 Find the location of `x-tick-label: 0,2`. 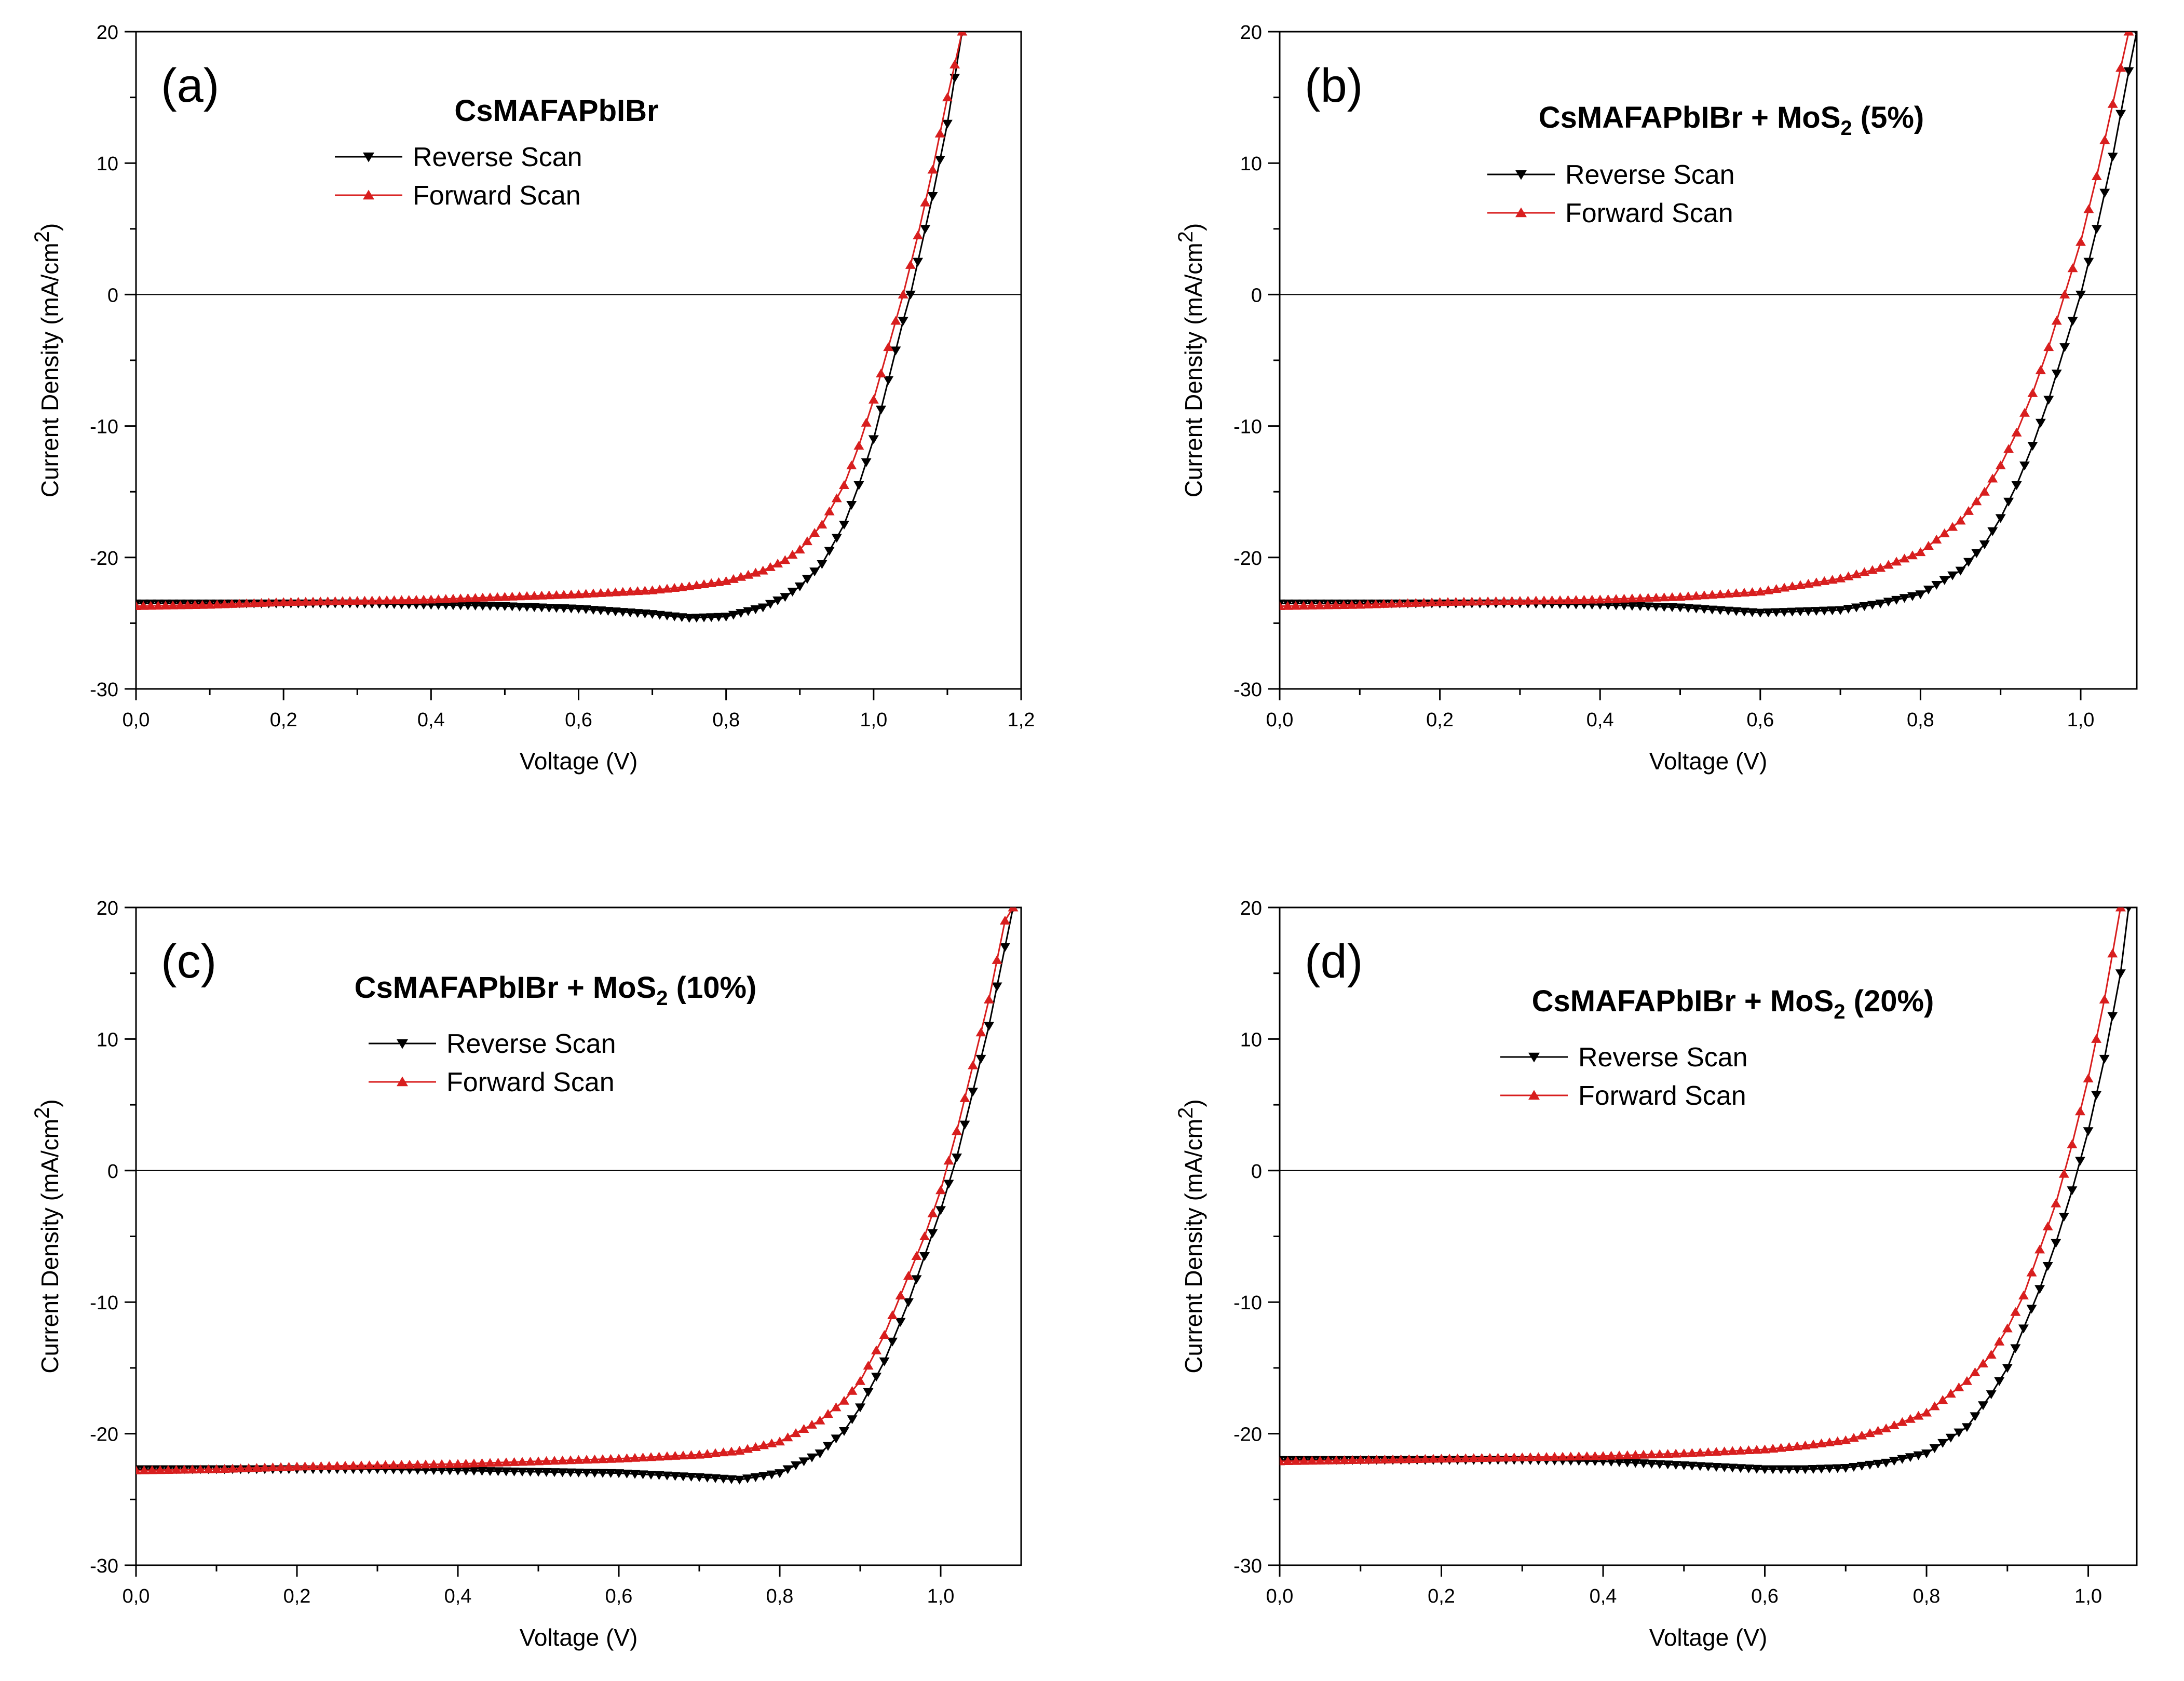

x-tick-label: 0,2 is located at coordinates (1441, 1596).